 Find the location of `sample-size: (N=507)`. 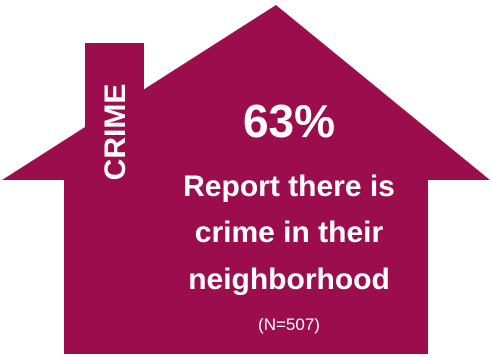

sample-size: (N=507) is located at coordinates (289, 324).